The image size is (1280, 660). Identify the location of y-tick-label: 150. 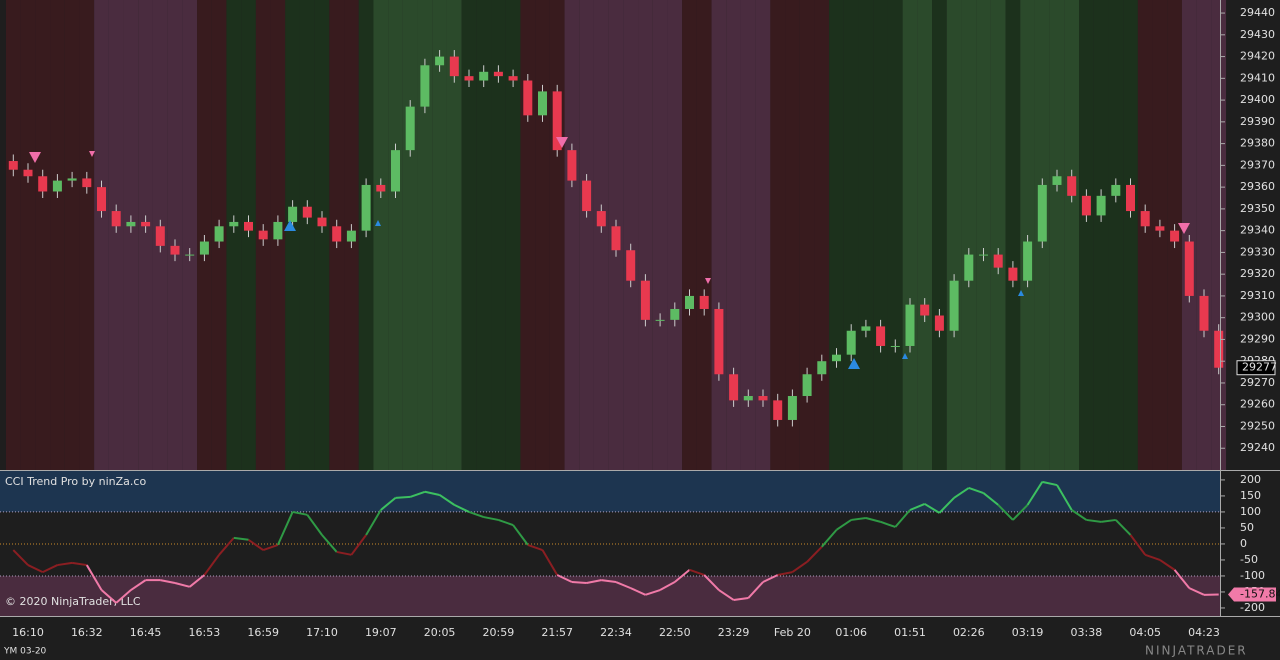
(1250, 495).